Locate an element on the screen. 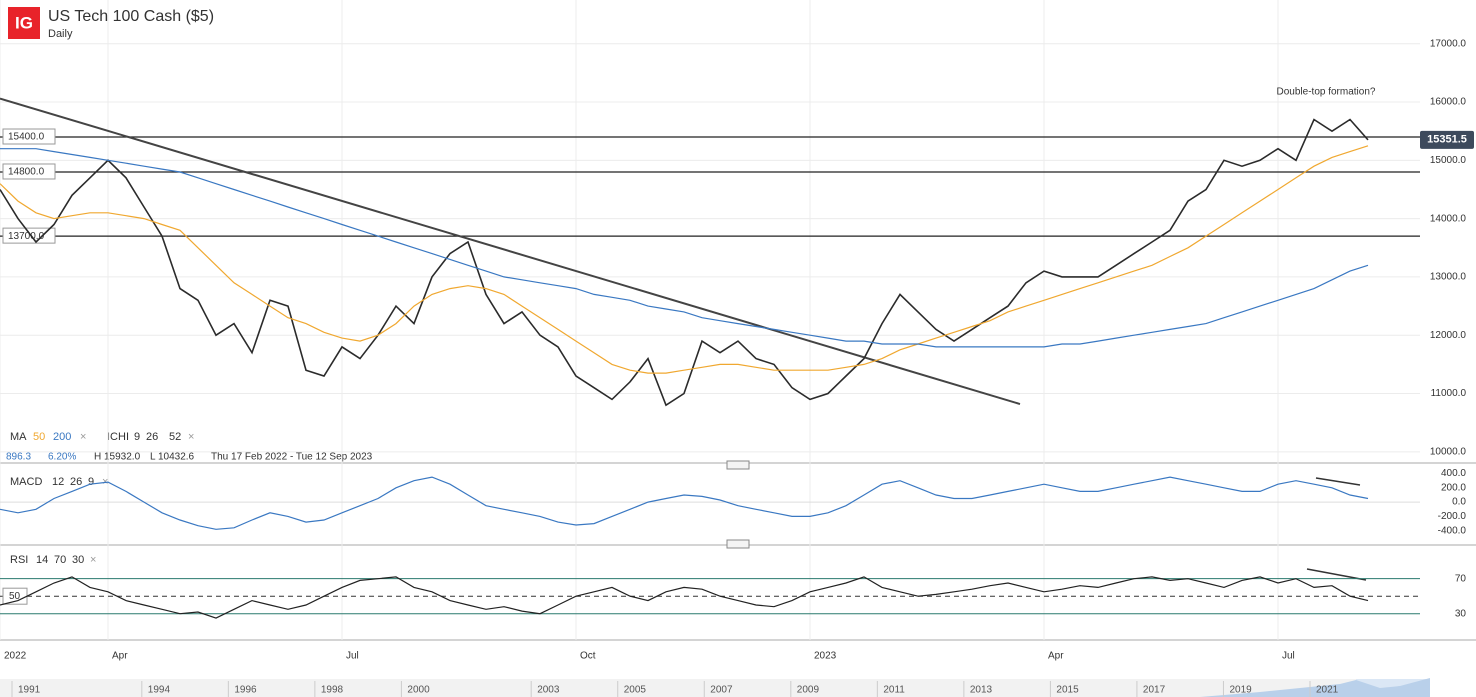  last-price: 15351.5 is located at coordinates (1447, 140).